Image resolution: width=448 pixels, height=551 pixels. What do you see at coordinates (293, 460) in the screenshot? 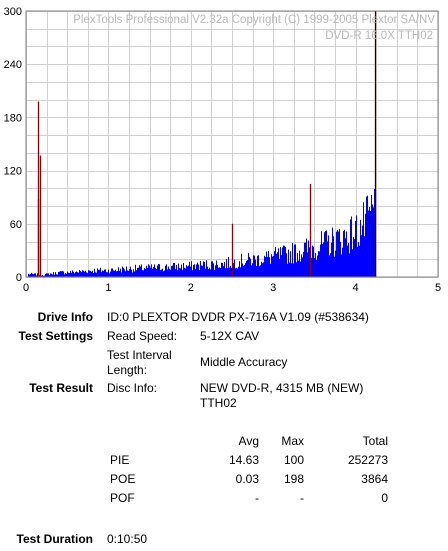
I see `stats-row-max: 100` at bounding box center [293, 460].